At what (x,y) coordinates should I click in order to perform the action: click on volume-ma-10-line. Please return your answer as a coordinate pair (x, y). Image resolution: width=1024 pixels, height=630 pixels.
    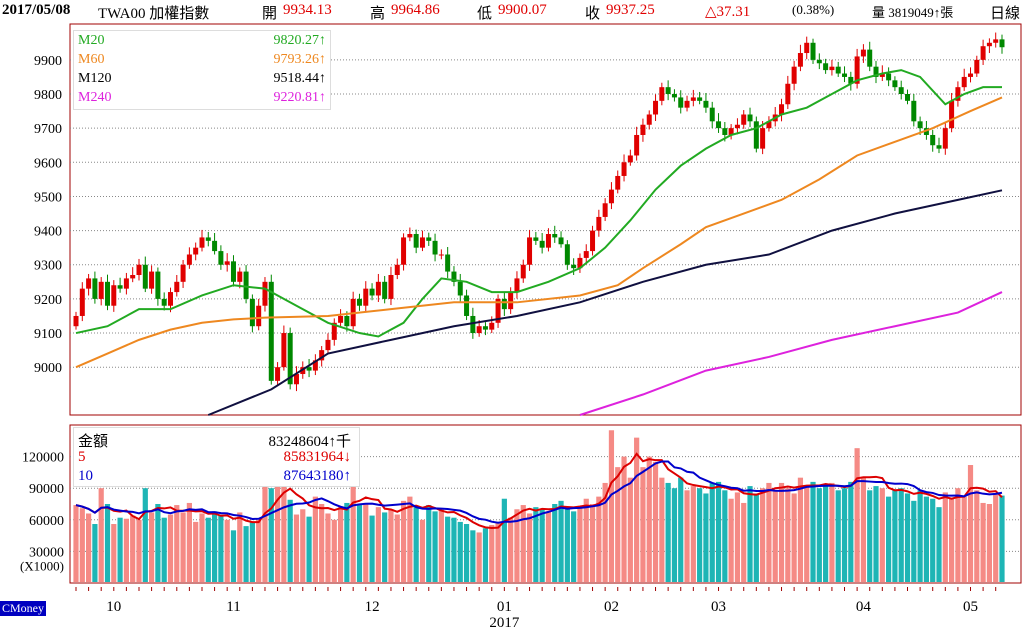
    Looking at the image, I should click on (539, 492).